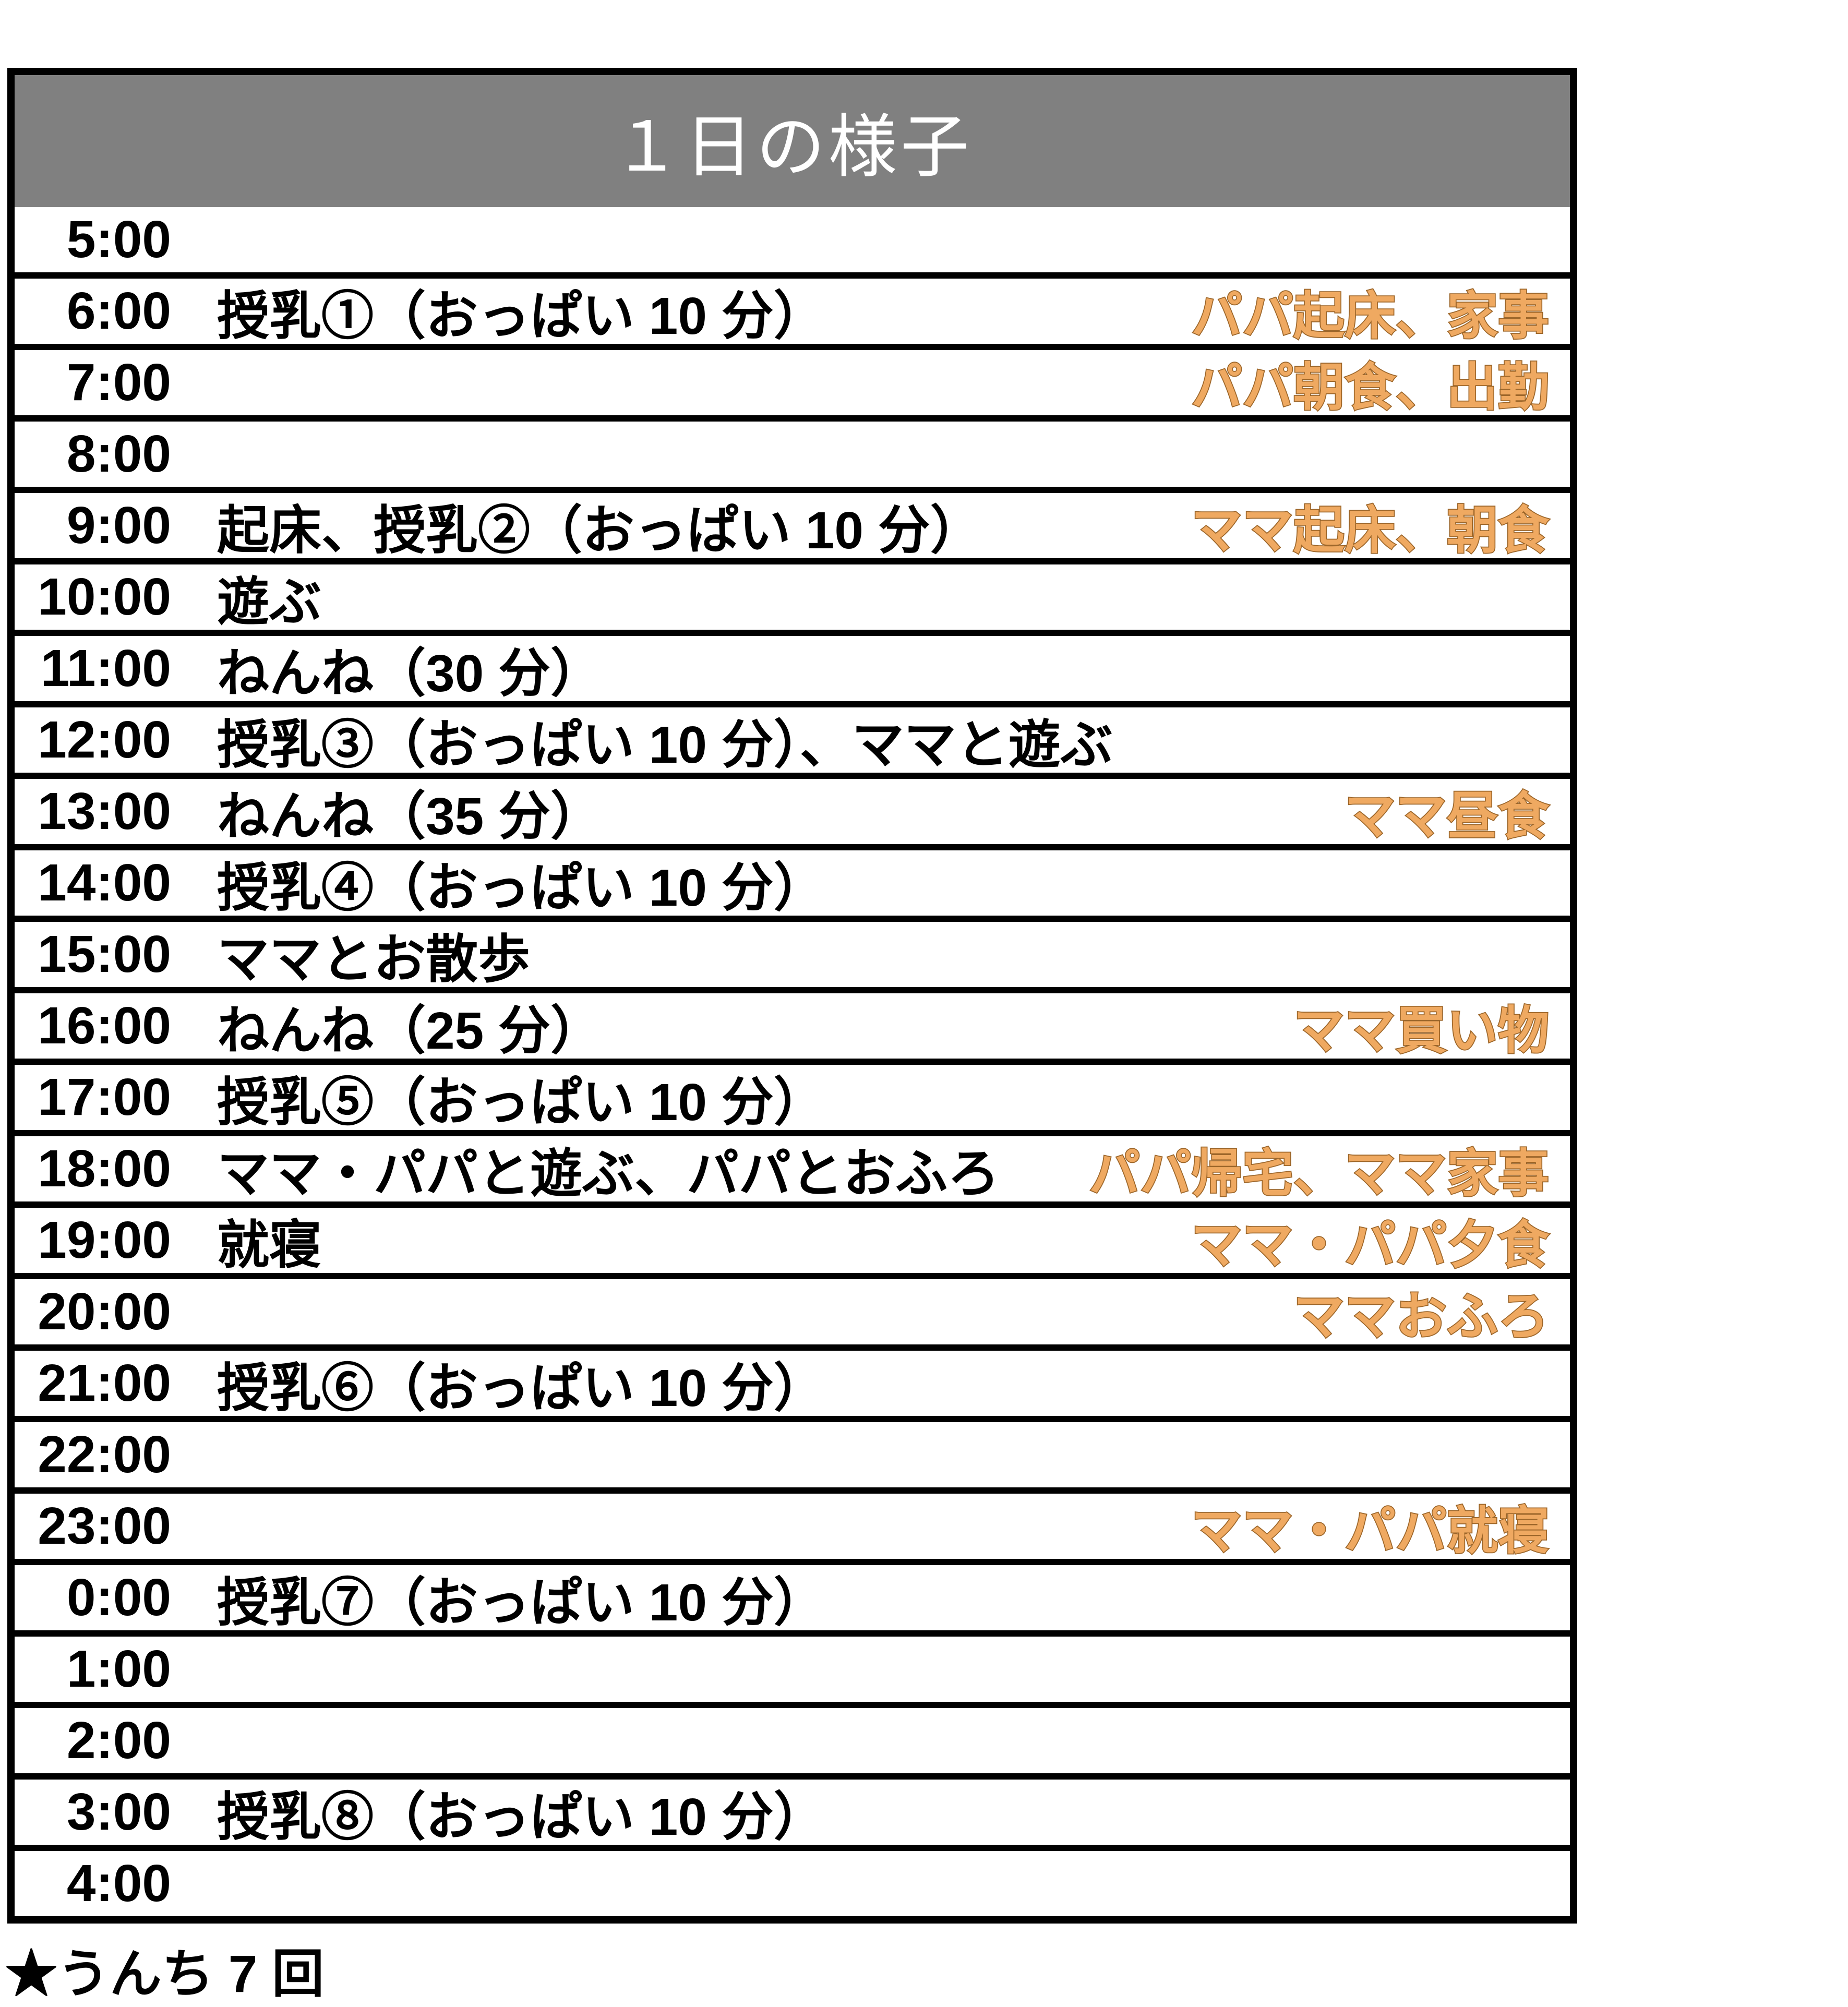 This screenshot has height=2007, width=1848. I want to click on time-label: 20:00, so click(104, 1311).